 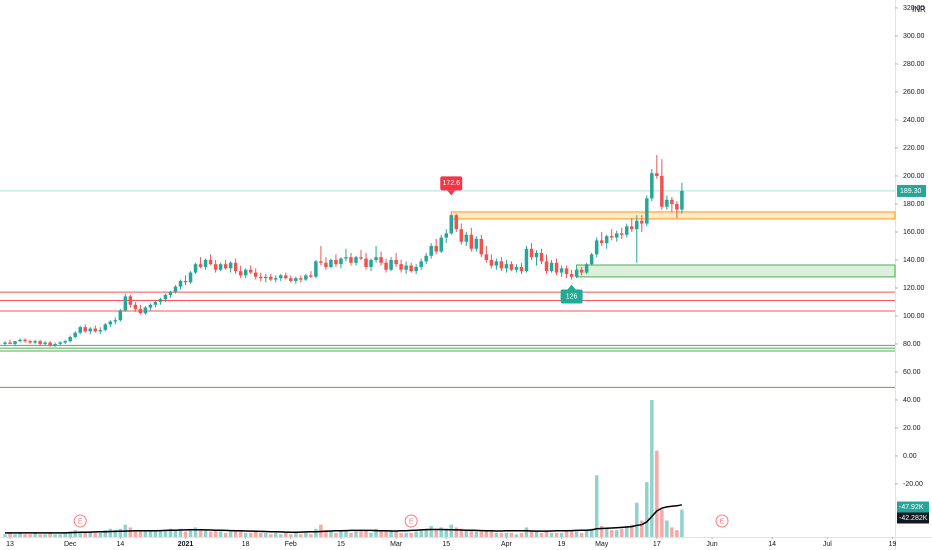 What do you see at coordinates (446, 544) in the screenshot?
I see `x-tick-label: 15` at bounding box center [446, 544].